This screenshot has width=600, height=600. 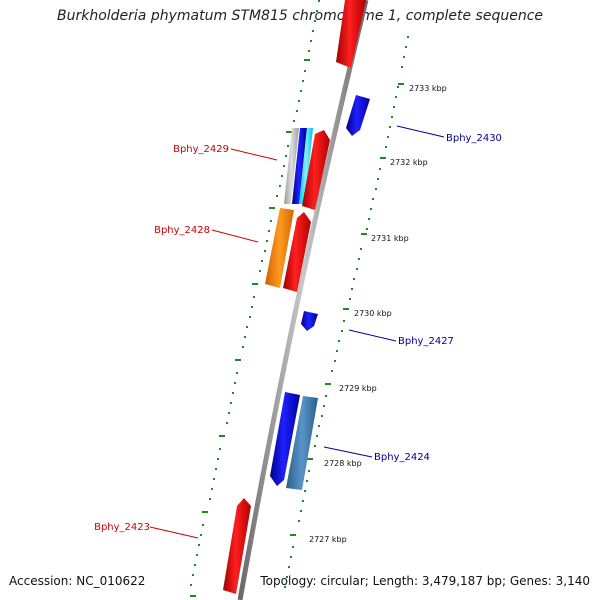 I want to click on gene-arrow-bphy-2424-blue, so click(x=285, y=439).